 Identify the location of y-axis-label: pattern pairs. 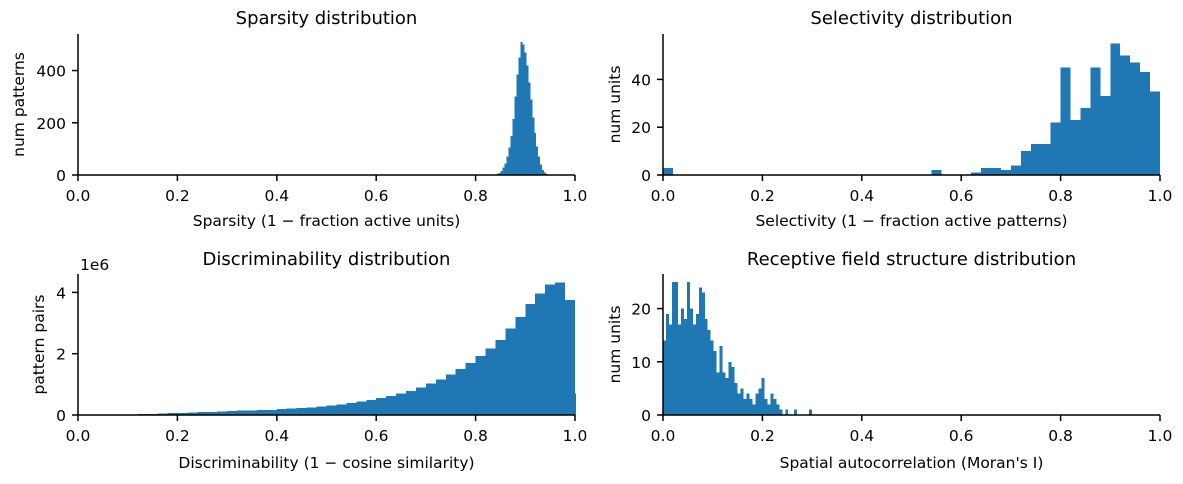
(39, 345).